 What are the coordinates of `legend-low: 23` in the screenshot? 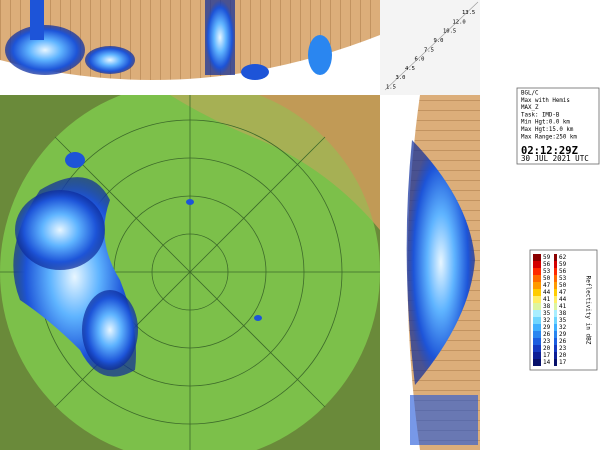 It's located at (547, 341).